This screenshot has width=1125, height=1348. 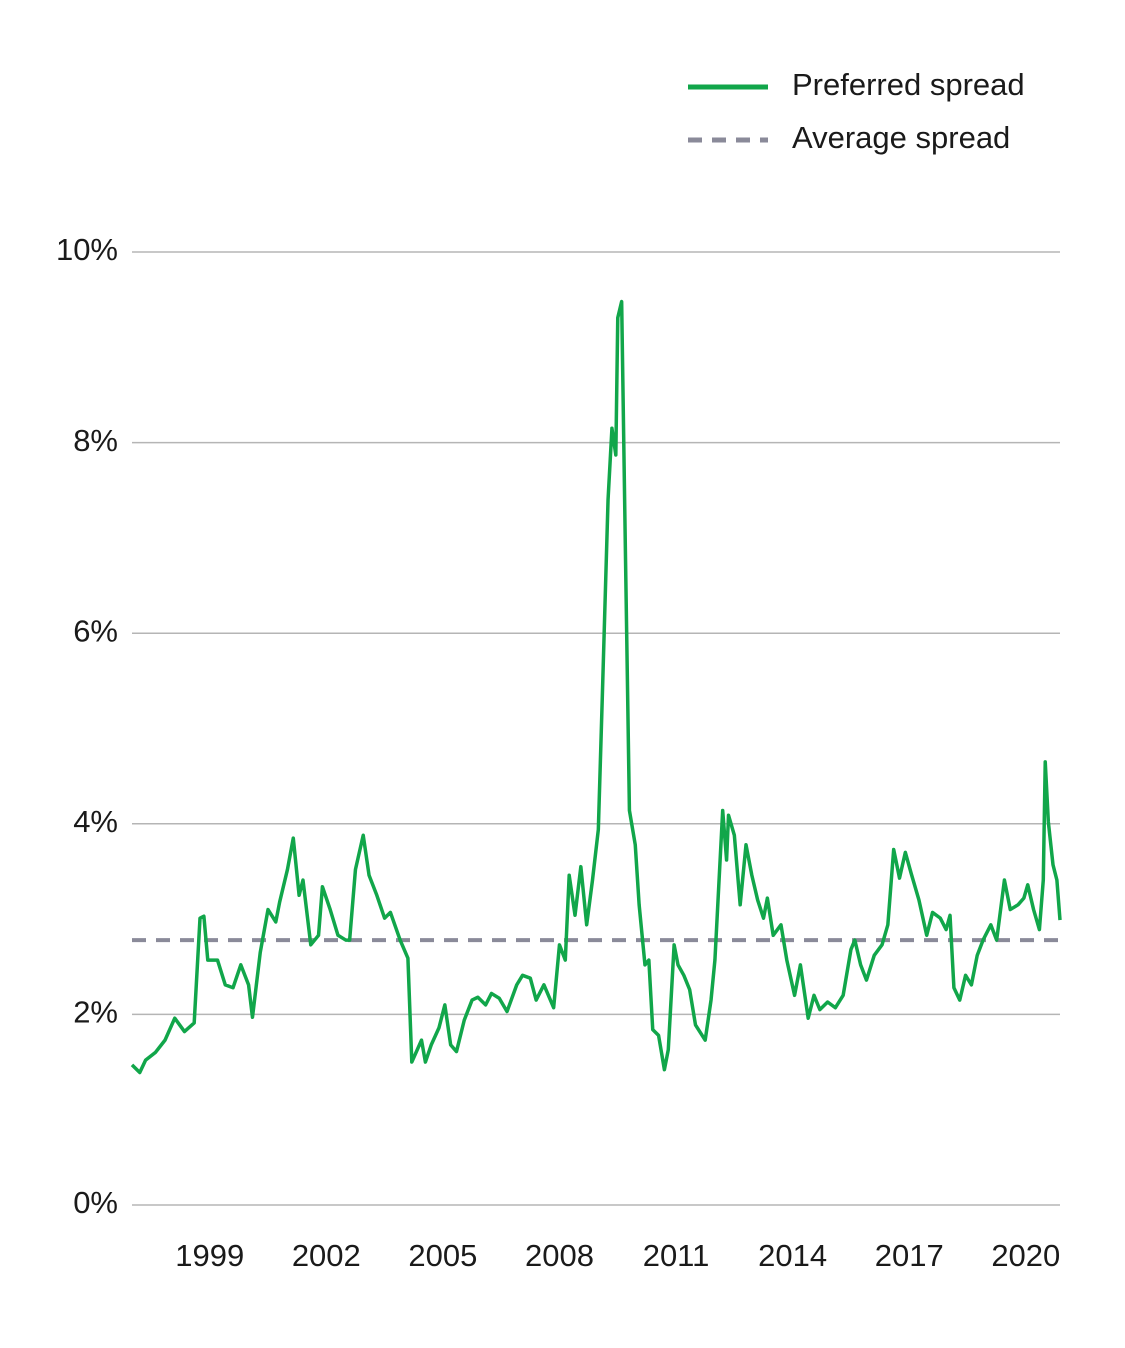 What do you see at coordinates (676, 1255) in the screenshot?
I see `x-tick-label: 2011` at bounding box center [676, 1255].